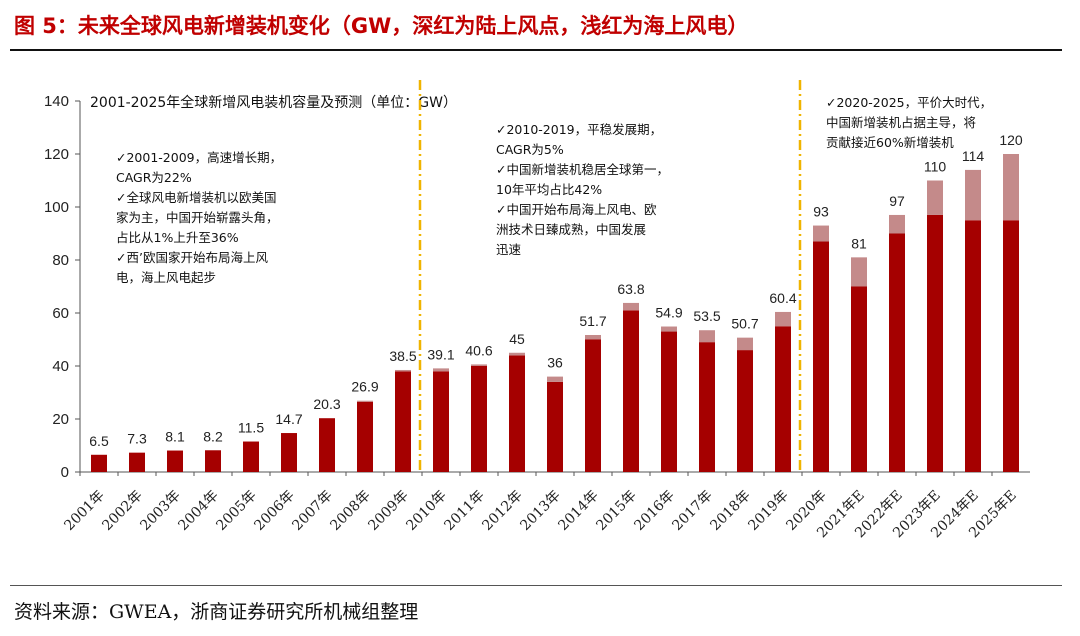  I want to click on annotation-line: 洲技术日臻成熟，中国发展, so click(571, 229).